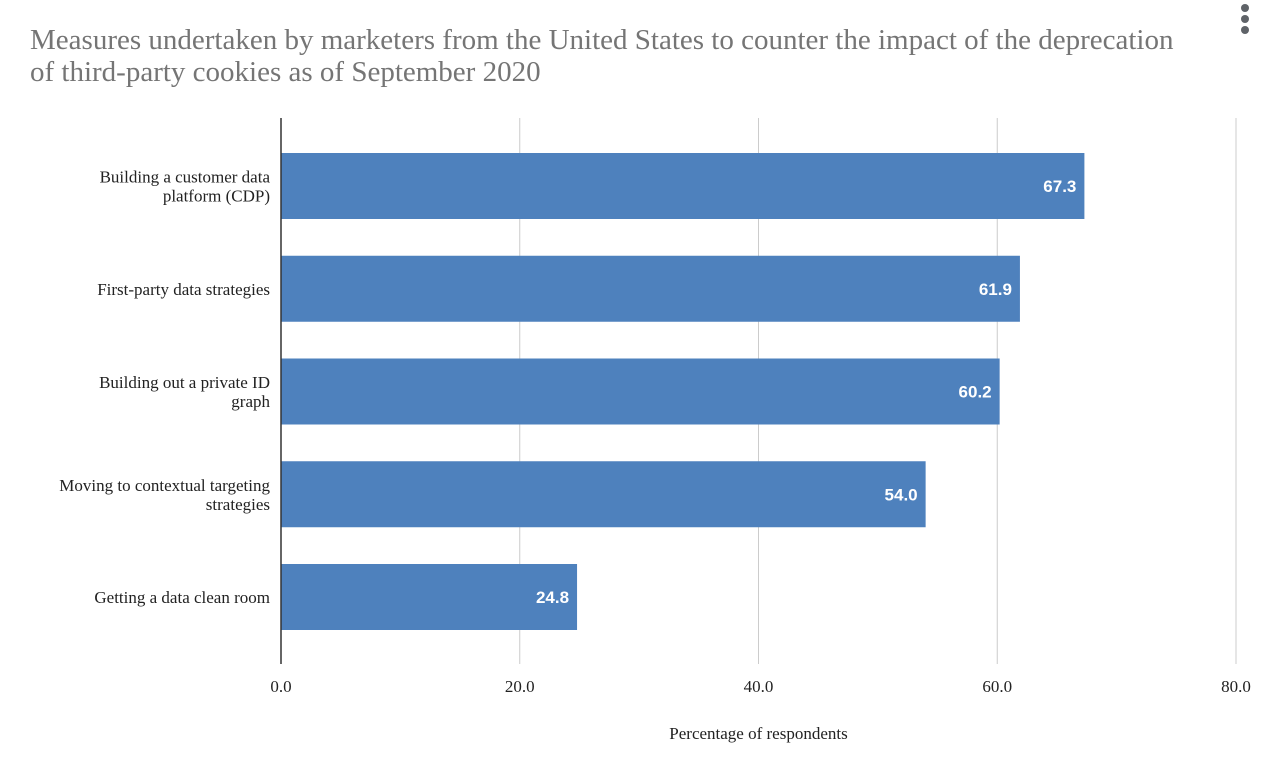 Image resolution: width=1262 pixels, height=768 pixels. I want to click on data-label: 24.8, so click(552, 597).